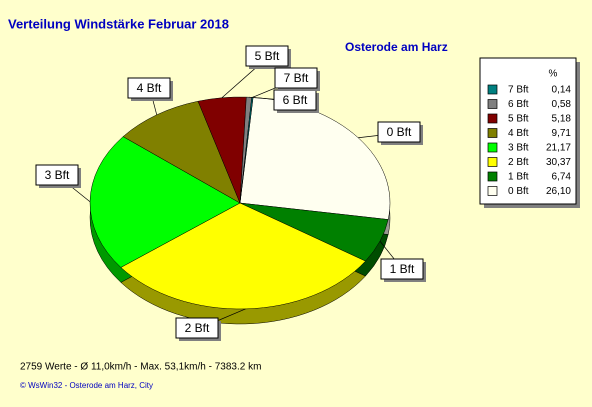  What do you see at coordinates (118, 23) in the screenshot?
I see `chart-title: Verteilung Windstärke Februar 2018` at bounding box center [118, 23].